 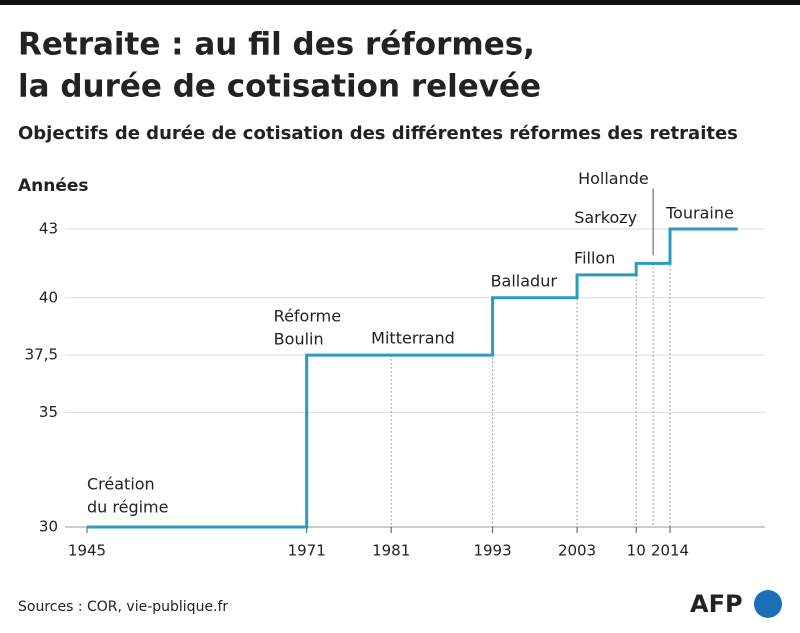 I want to click on annotation: Réforme, so click(x=307, y=316).